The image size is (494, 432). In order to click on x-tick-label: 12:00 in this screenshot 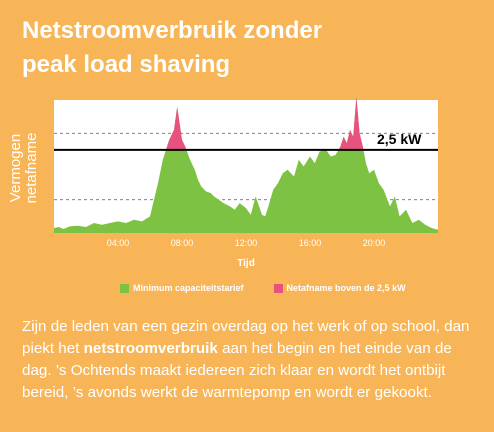, I will do `click(246, 243)`.